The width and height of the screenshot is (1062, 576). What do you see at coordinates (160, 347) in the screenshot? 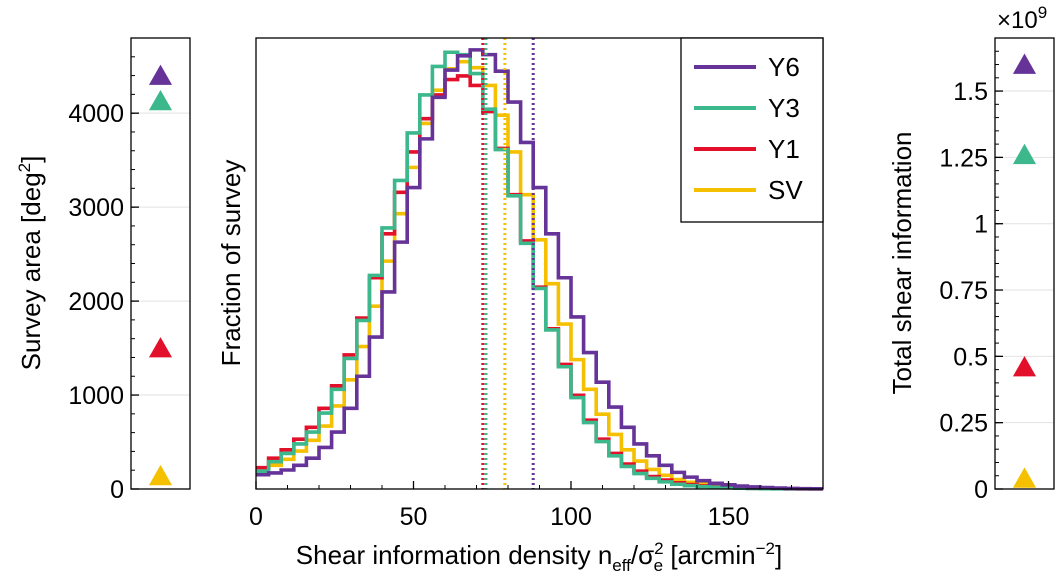
I see `survey-area-marker-y1` at bounding box center [160, 347].